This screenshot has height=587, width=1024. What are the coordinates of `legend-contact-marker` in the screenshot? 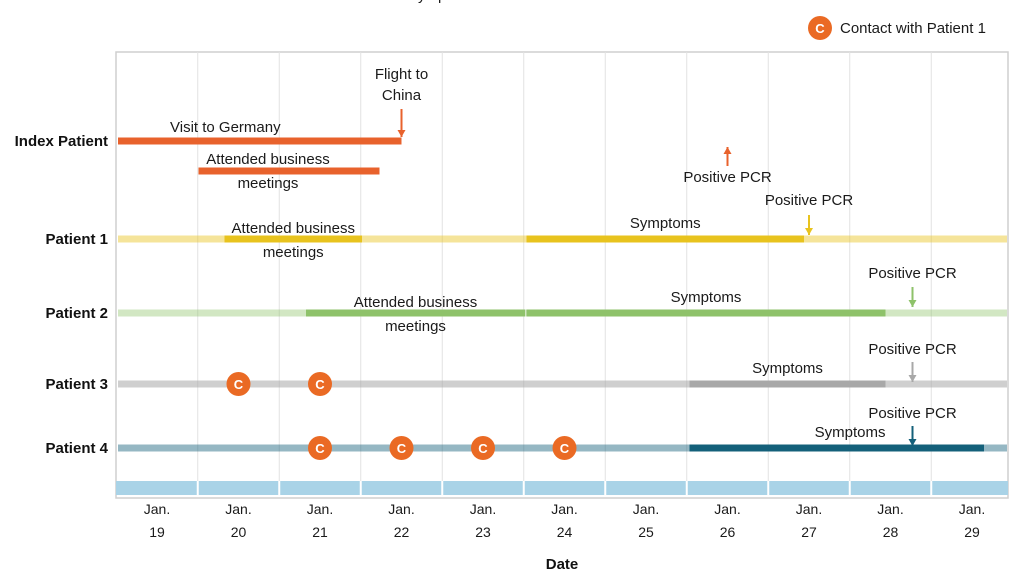 It's located at (820, 28).